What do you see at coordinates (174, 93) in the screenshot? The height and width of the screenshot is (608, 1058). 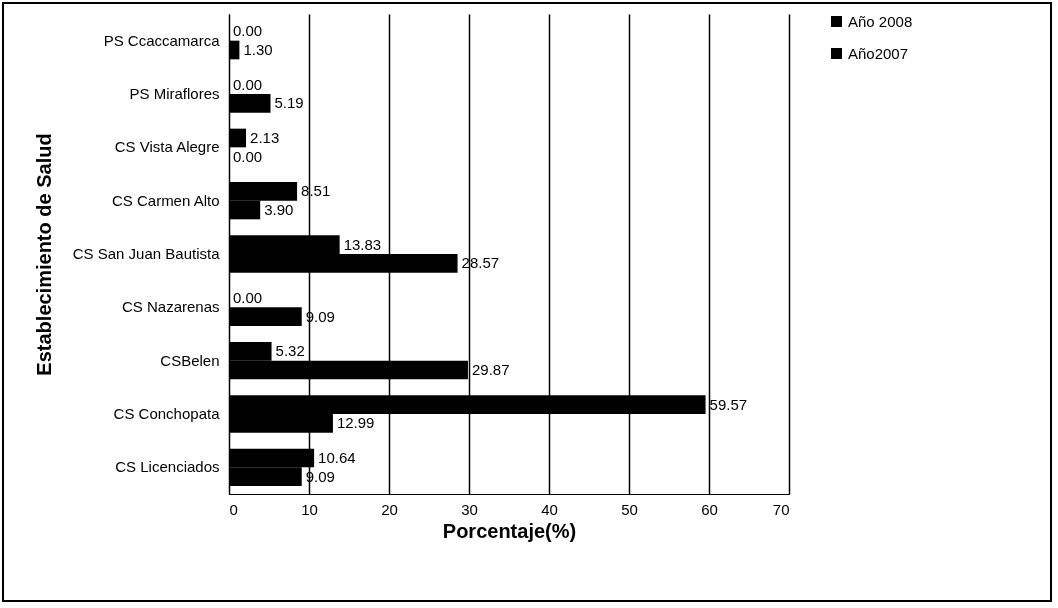 I see `y-tick-label: PS Miraflores` at bounding box center [174, 93].